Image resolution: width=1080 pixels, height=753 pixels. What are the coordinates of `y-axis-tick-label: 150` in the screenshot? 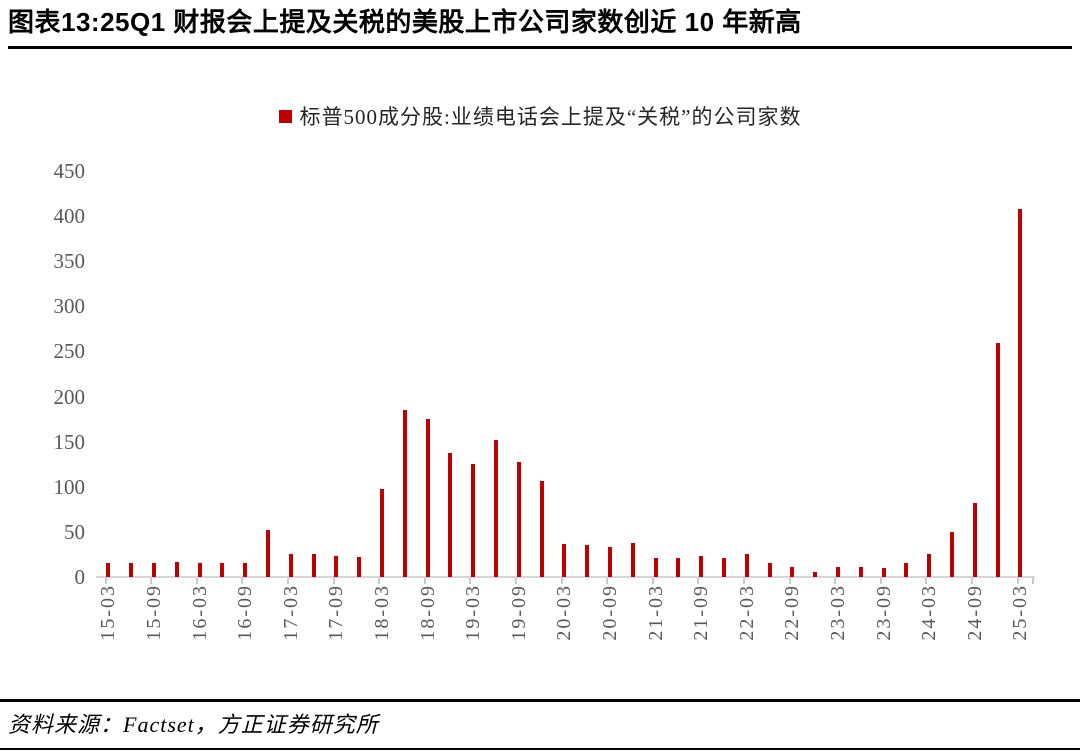 It's located at (69, 441).